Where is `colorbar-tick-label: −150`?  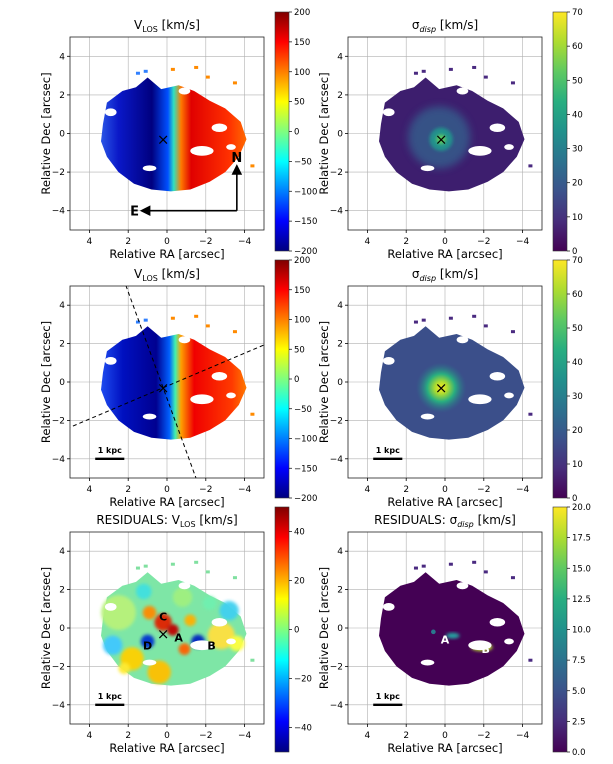 colorbar-tick-label: −150 is located at coordinates (305, 222).